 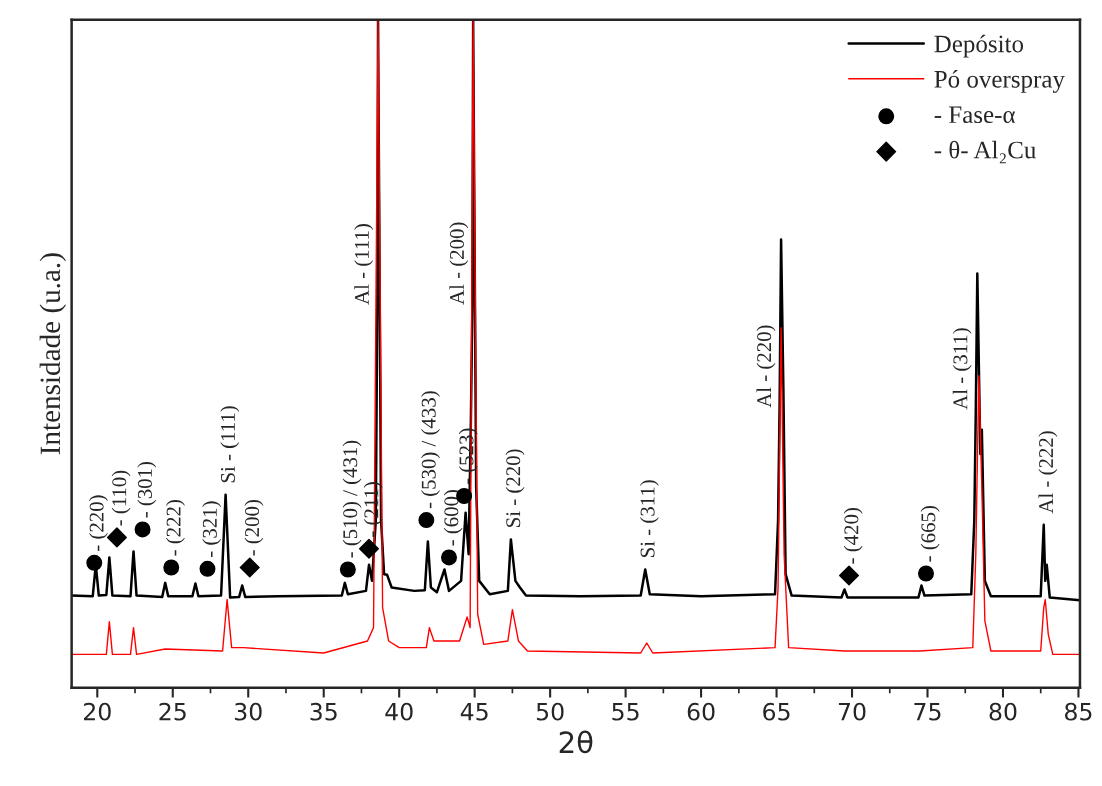 I want to click on annotation: - (211), so click(x=373, y=509).